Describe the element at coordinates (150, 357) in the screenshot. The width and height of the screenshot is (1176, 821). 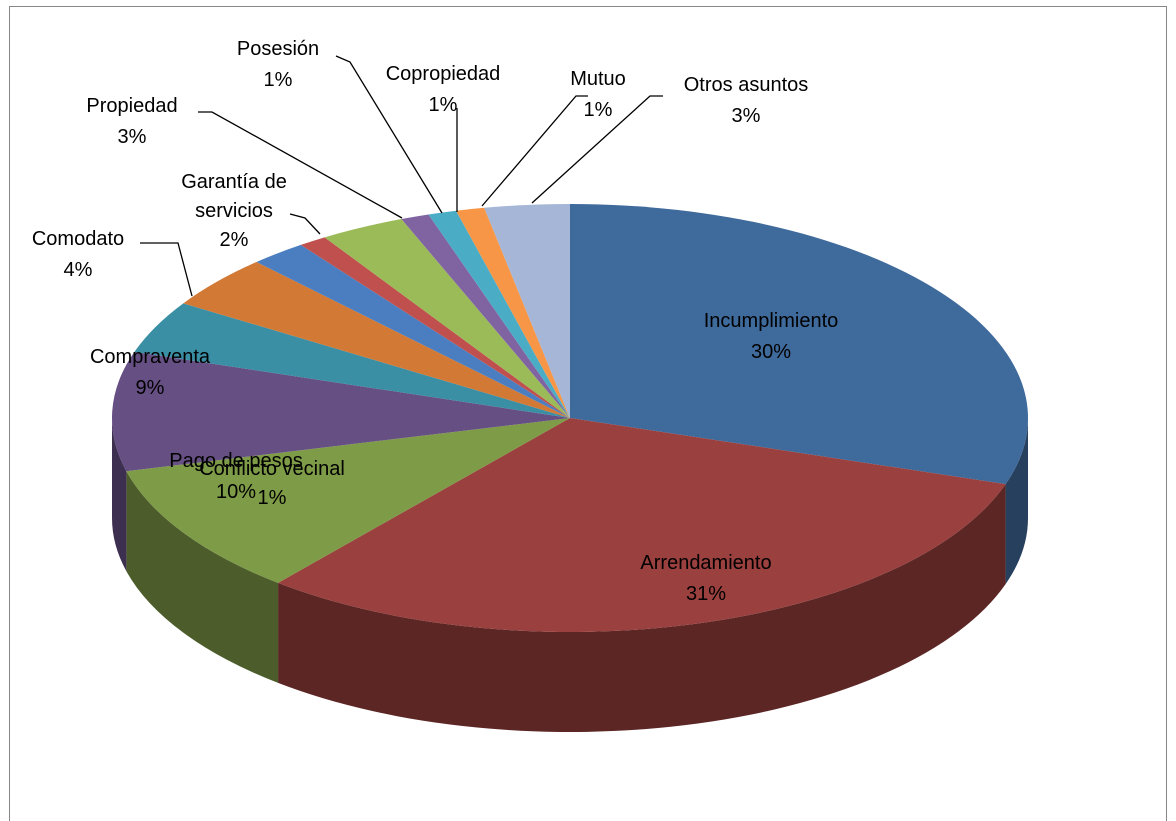
I see `category-label: Compraventa` at that location.